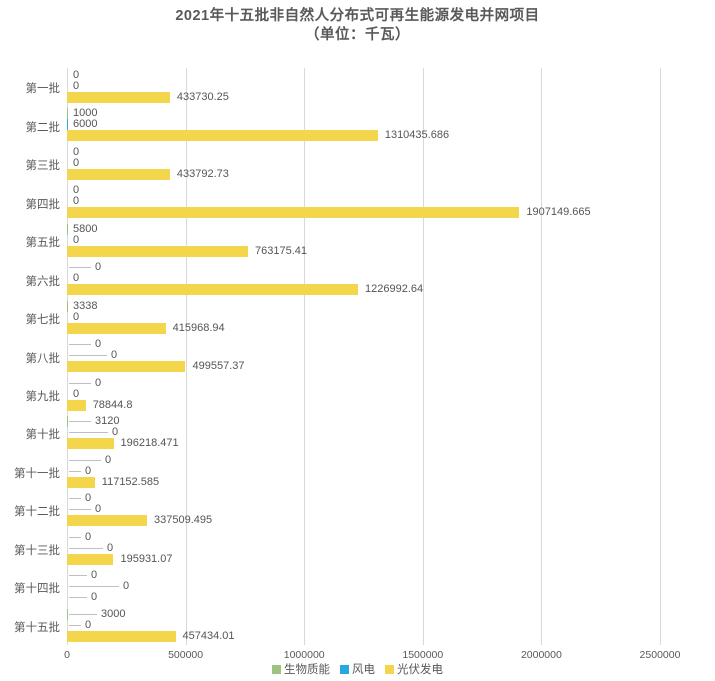  What do you see at coordinates (363, 670) in the screenshot?
I see `legend-label: 风电` at bounding box center [363, 670].